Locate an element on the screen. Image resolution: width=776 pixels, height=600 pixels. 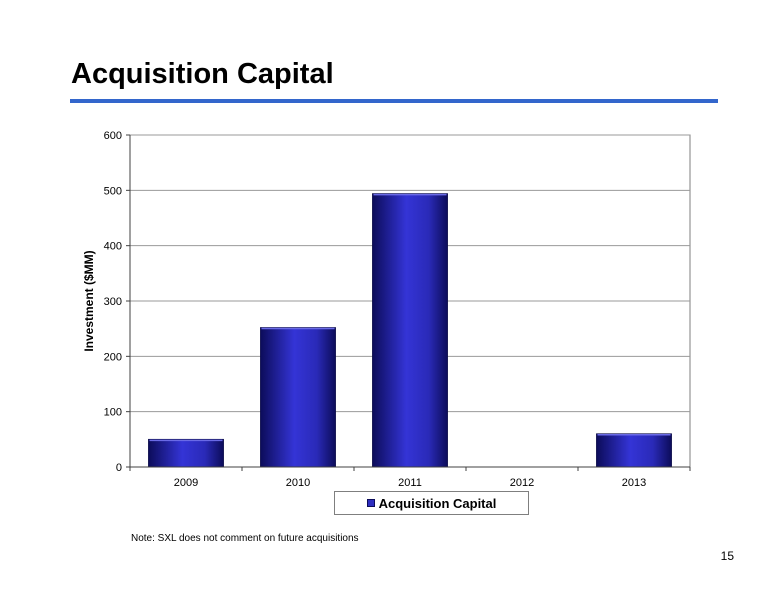
x-tick-label: 2010 is located at coordinates (298, 483).